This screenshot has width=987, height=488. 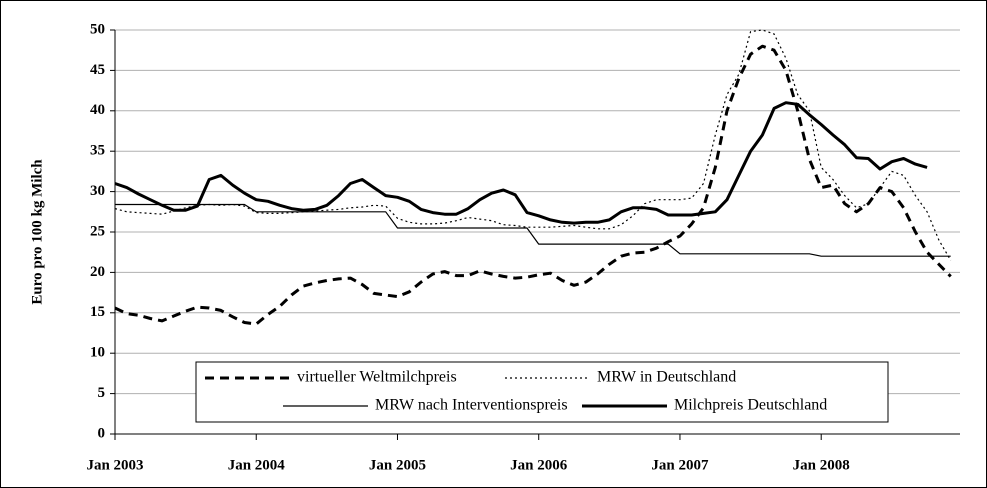 I want to click on y-tick-label: 15, so click(x=97, y=312).